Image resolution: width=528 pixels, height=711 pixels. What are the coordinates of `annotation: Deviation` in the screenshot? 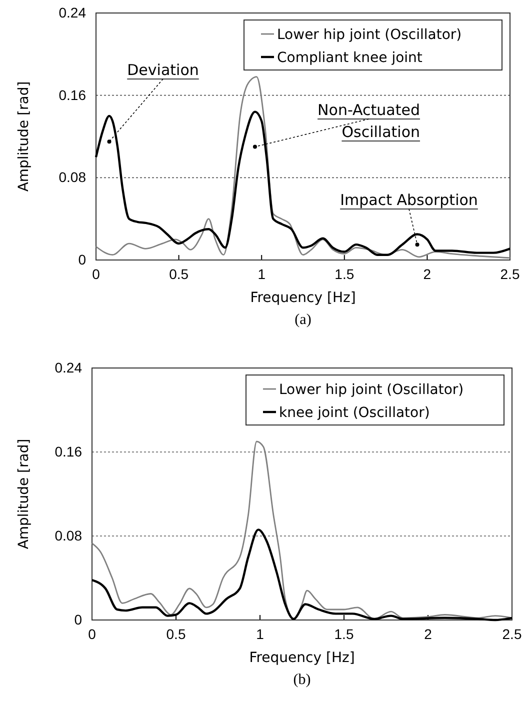 It's located at (163, 70).